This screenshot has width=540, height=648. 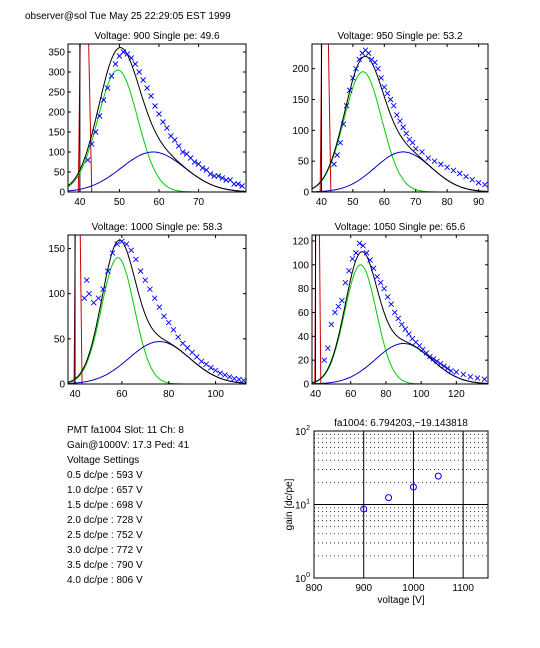 I want to click on info-setting-1-0: 1.0 dc/pe : 657 V, so click(x=105, y=490).